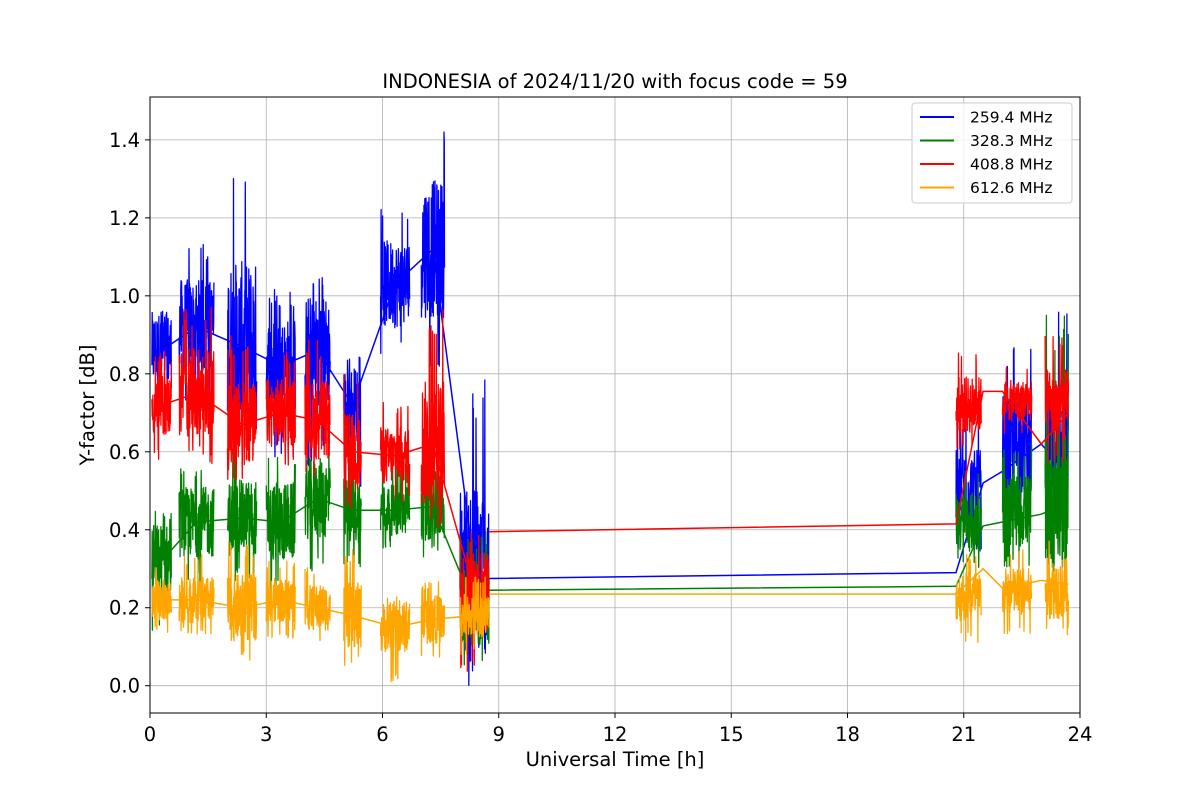 The width and height of the screenshot is (1200, 804). I want to click on x-tick-label: 9, so click(499, 734).